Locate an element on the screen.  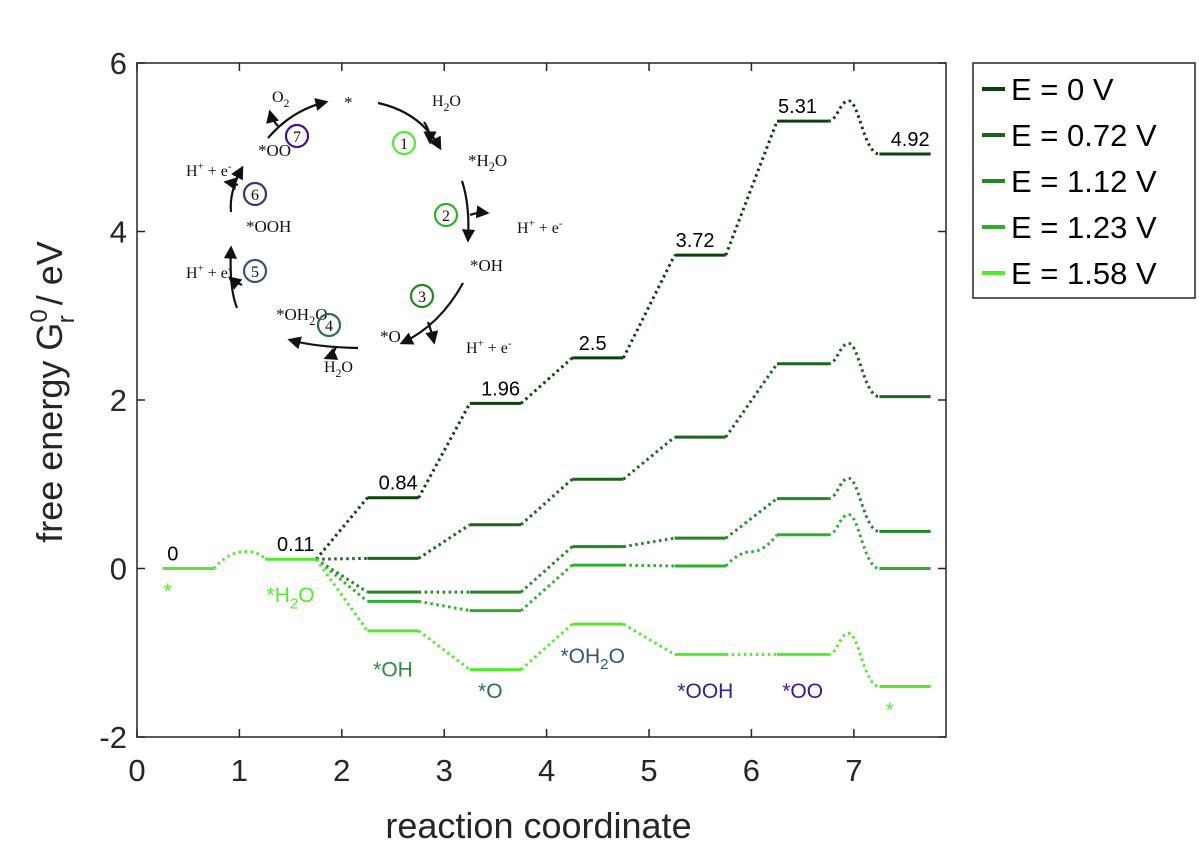
legend-entry: E = 1.23 V is located at coordinates (1084, 227).